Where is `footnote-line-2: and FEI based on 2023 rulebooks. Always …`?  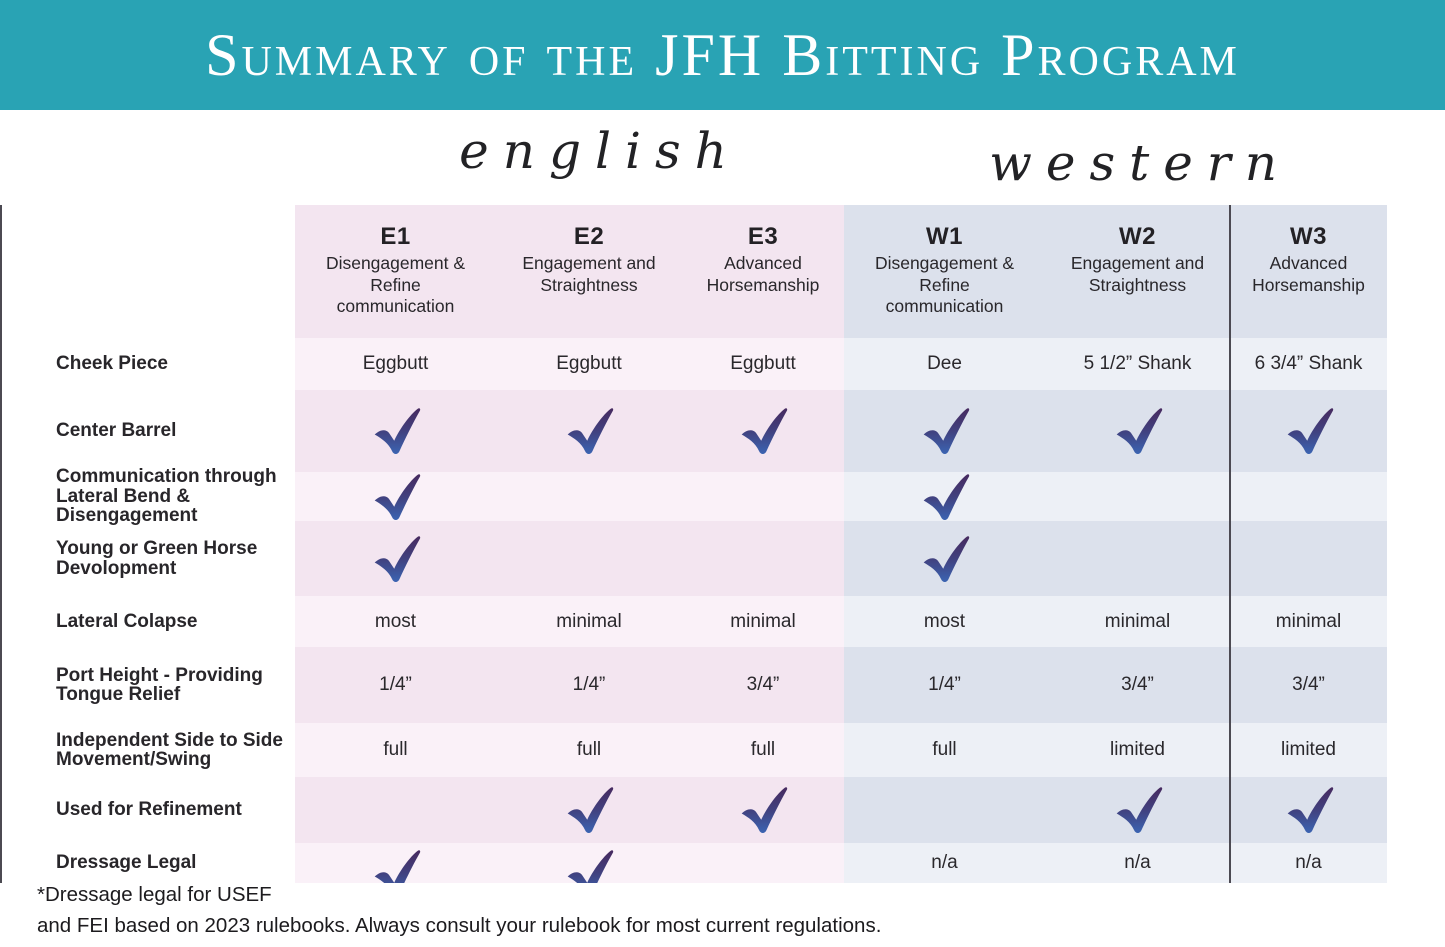
footnote-line-2: and FEI based on 2023 rulebooks. Always … is located at coordinates (459, 925).